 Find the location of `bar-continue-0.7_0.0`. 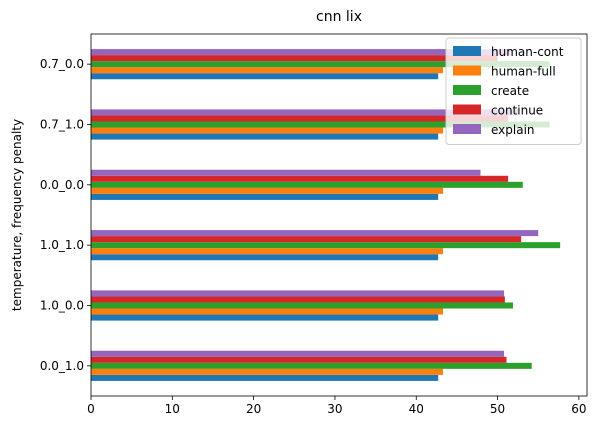

bar-continue-0.7_0.0 is located at coordinates (294, 58).